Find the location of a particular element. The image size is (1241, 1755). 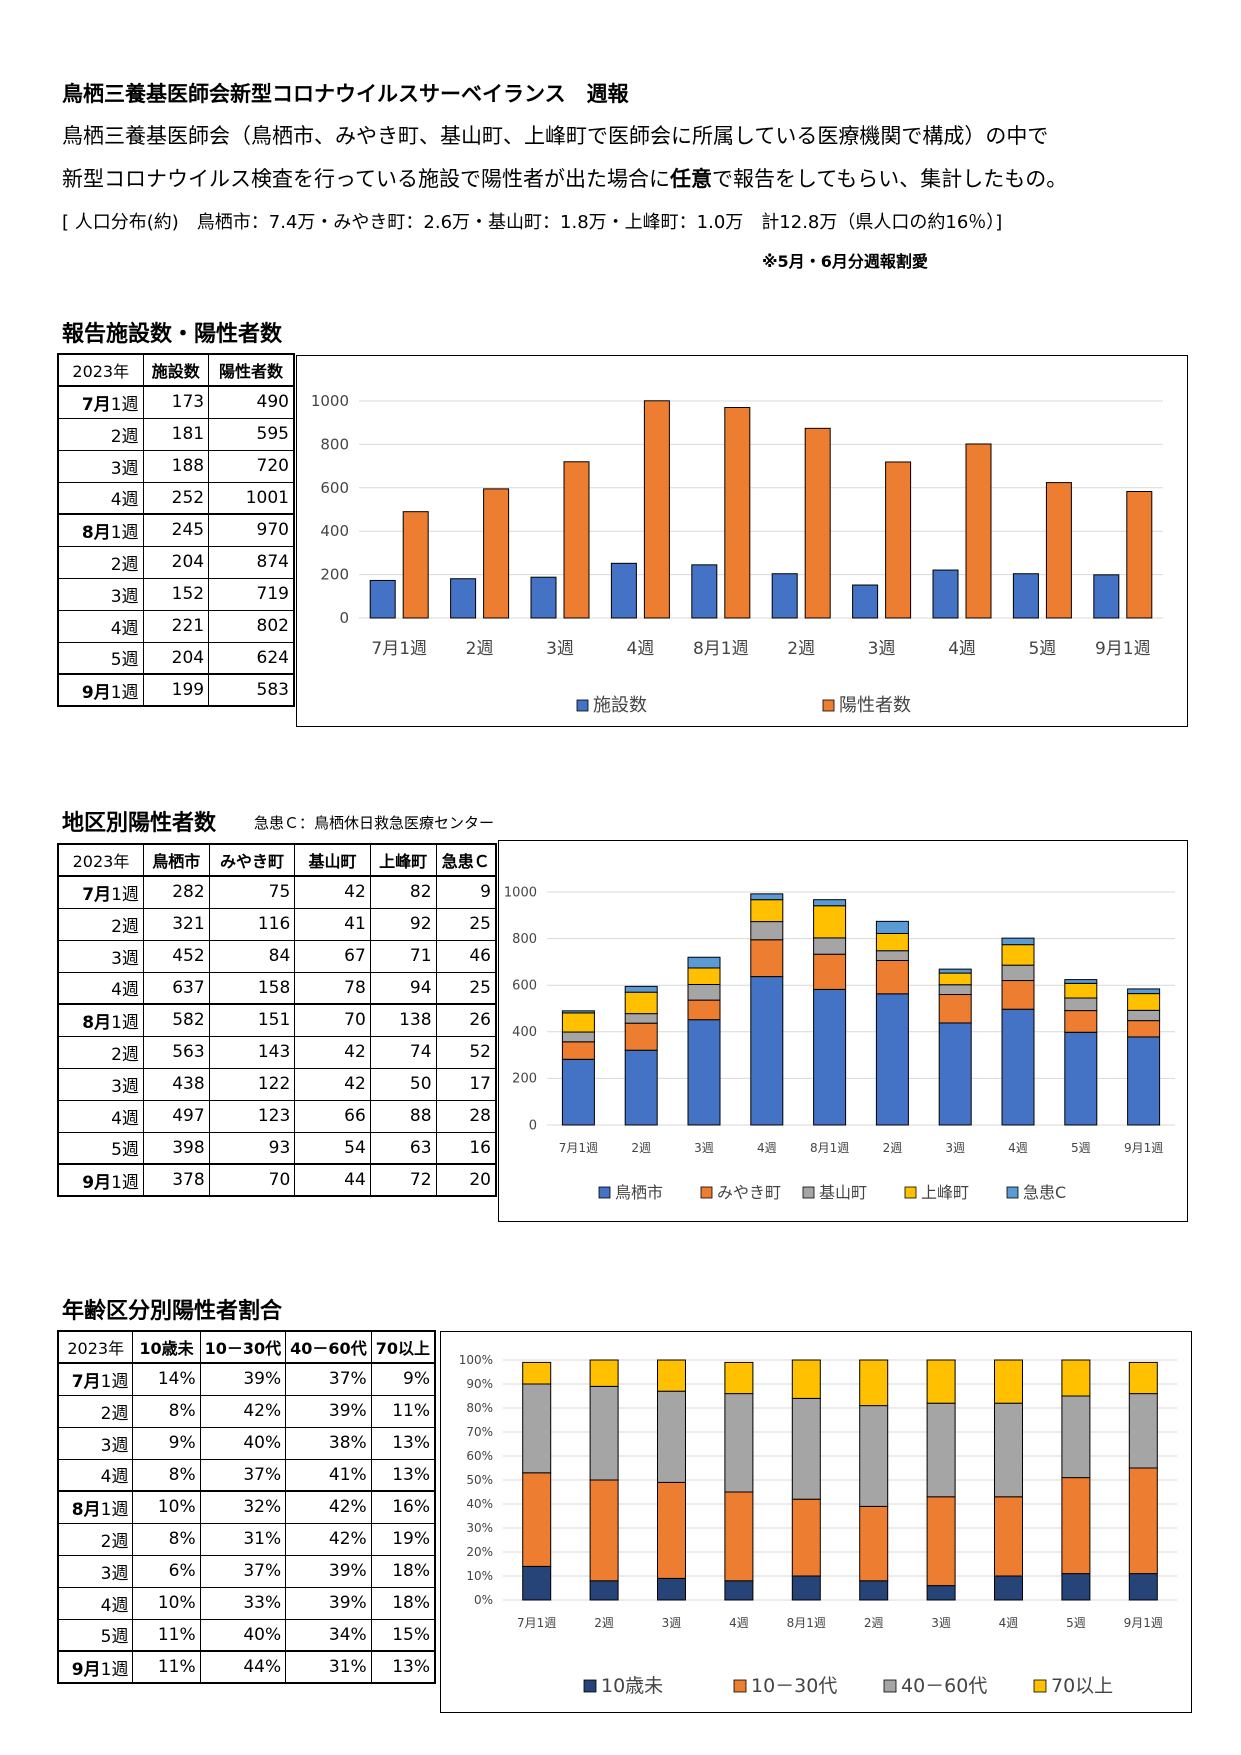

y-tick-label: 10% is located at coordinates (479, 1576).